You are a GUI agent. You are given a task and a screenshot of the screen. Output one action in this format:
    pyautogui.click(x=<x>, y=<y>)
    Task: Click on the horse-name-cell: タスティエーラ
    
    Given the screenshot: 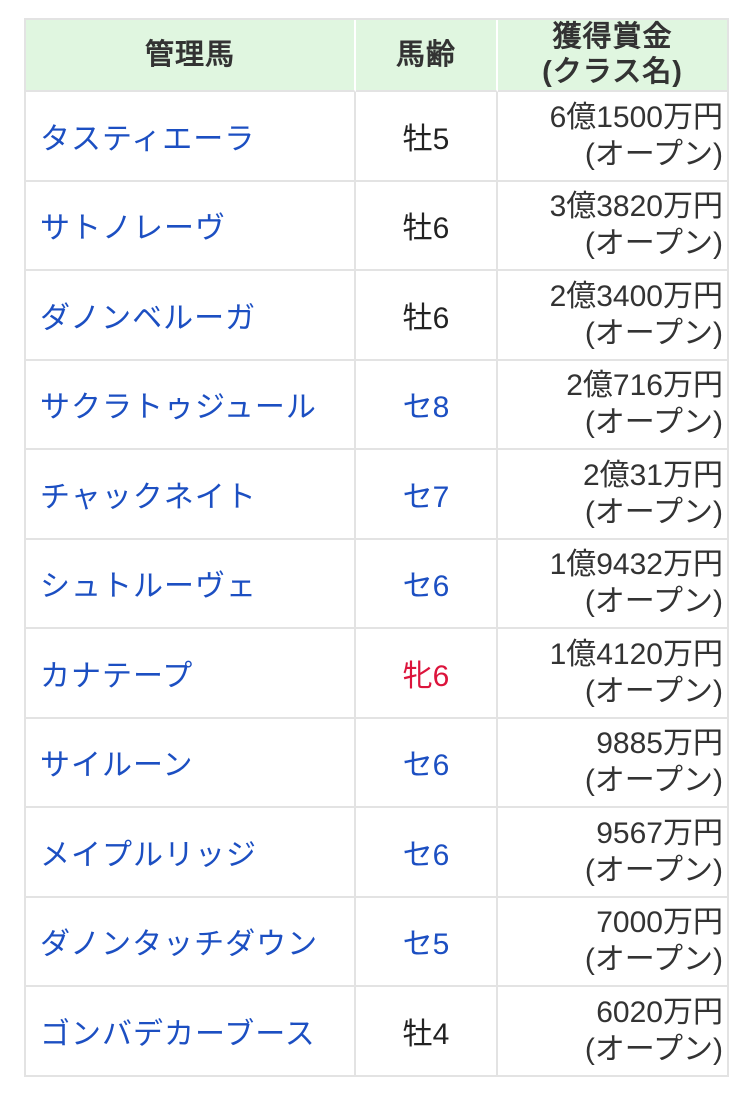 What is the action you would take?
    pyautogui.click(x=191, y=137)
    